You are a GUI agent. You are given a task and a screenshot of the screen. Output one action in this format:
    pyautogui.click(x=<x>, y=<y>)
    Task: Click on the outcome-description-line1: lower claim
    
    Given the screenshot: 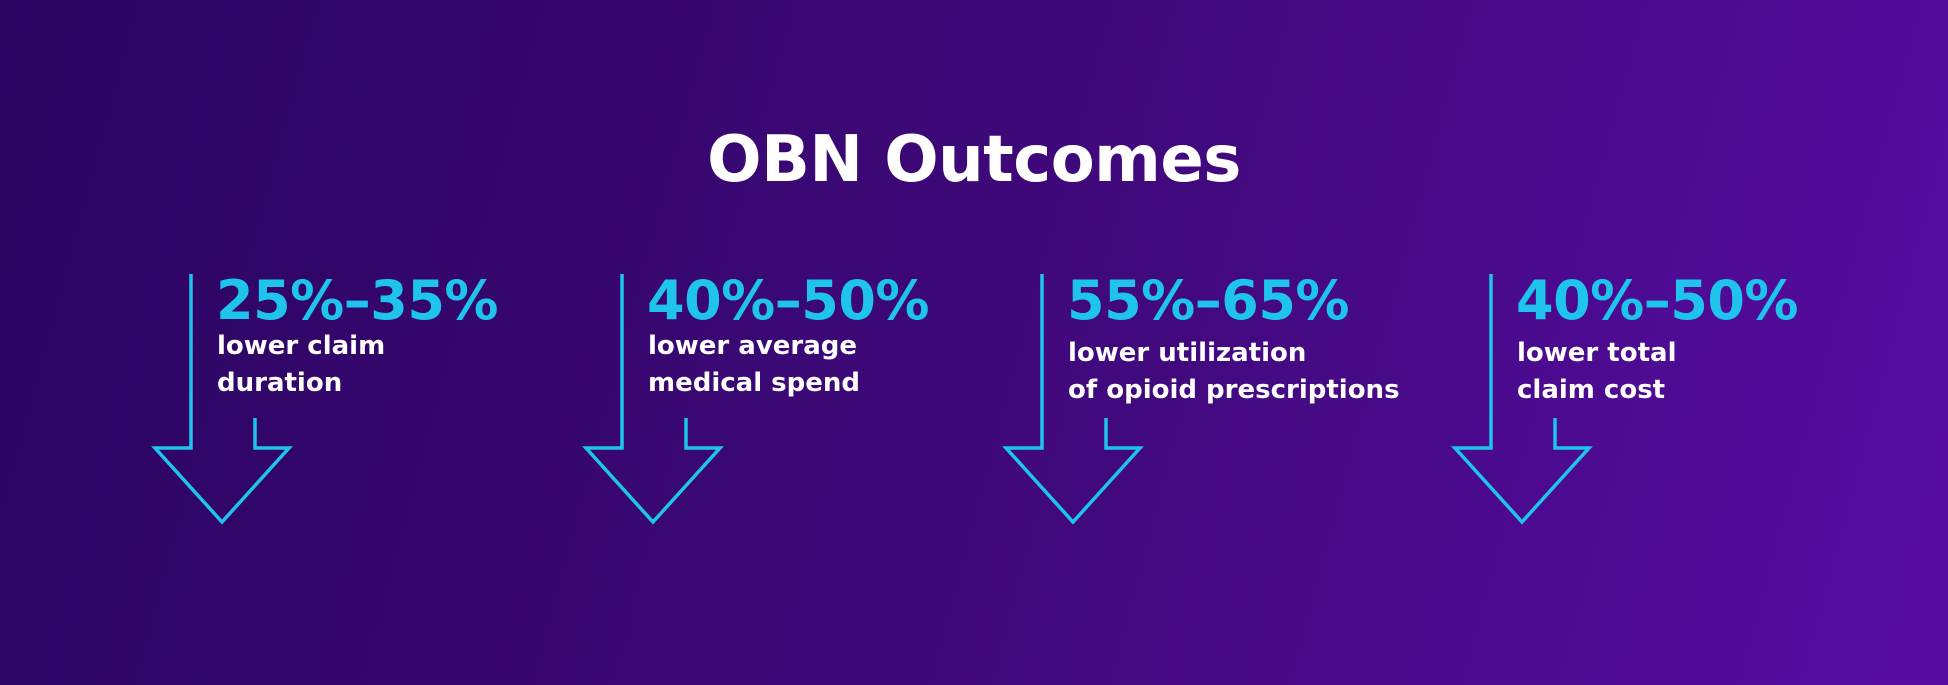 What is the action you would take?
    pyautogui.click(x=301, y=346)
    